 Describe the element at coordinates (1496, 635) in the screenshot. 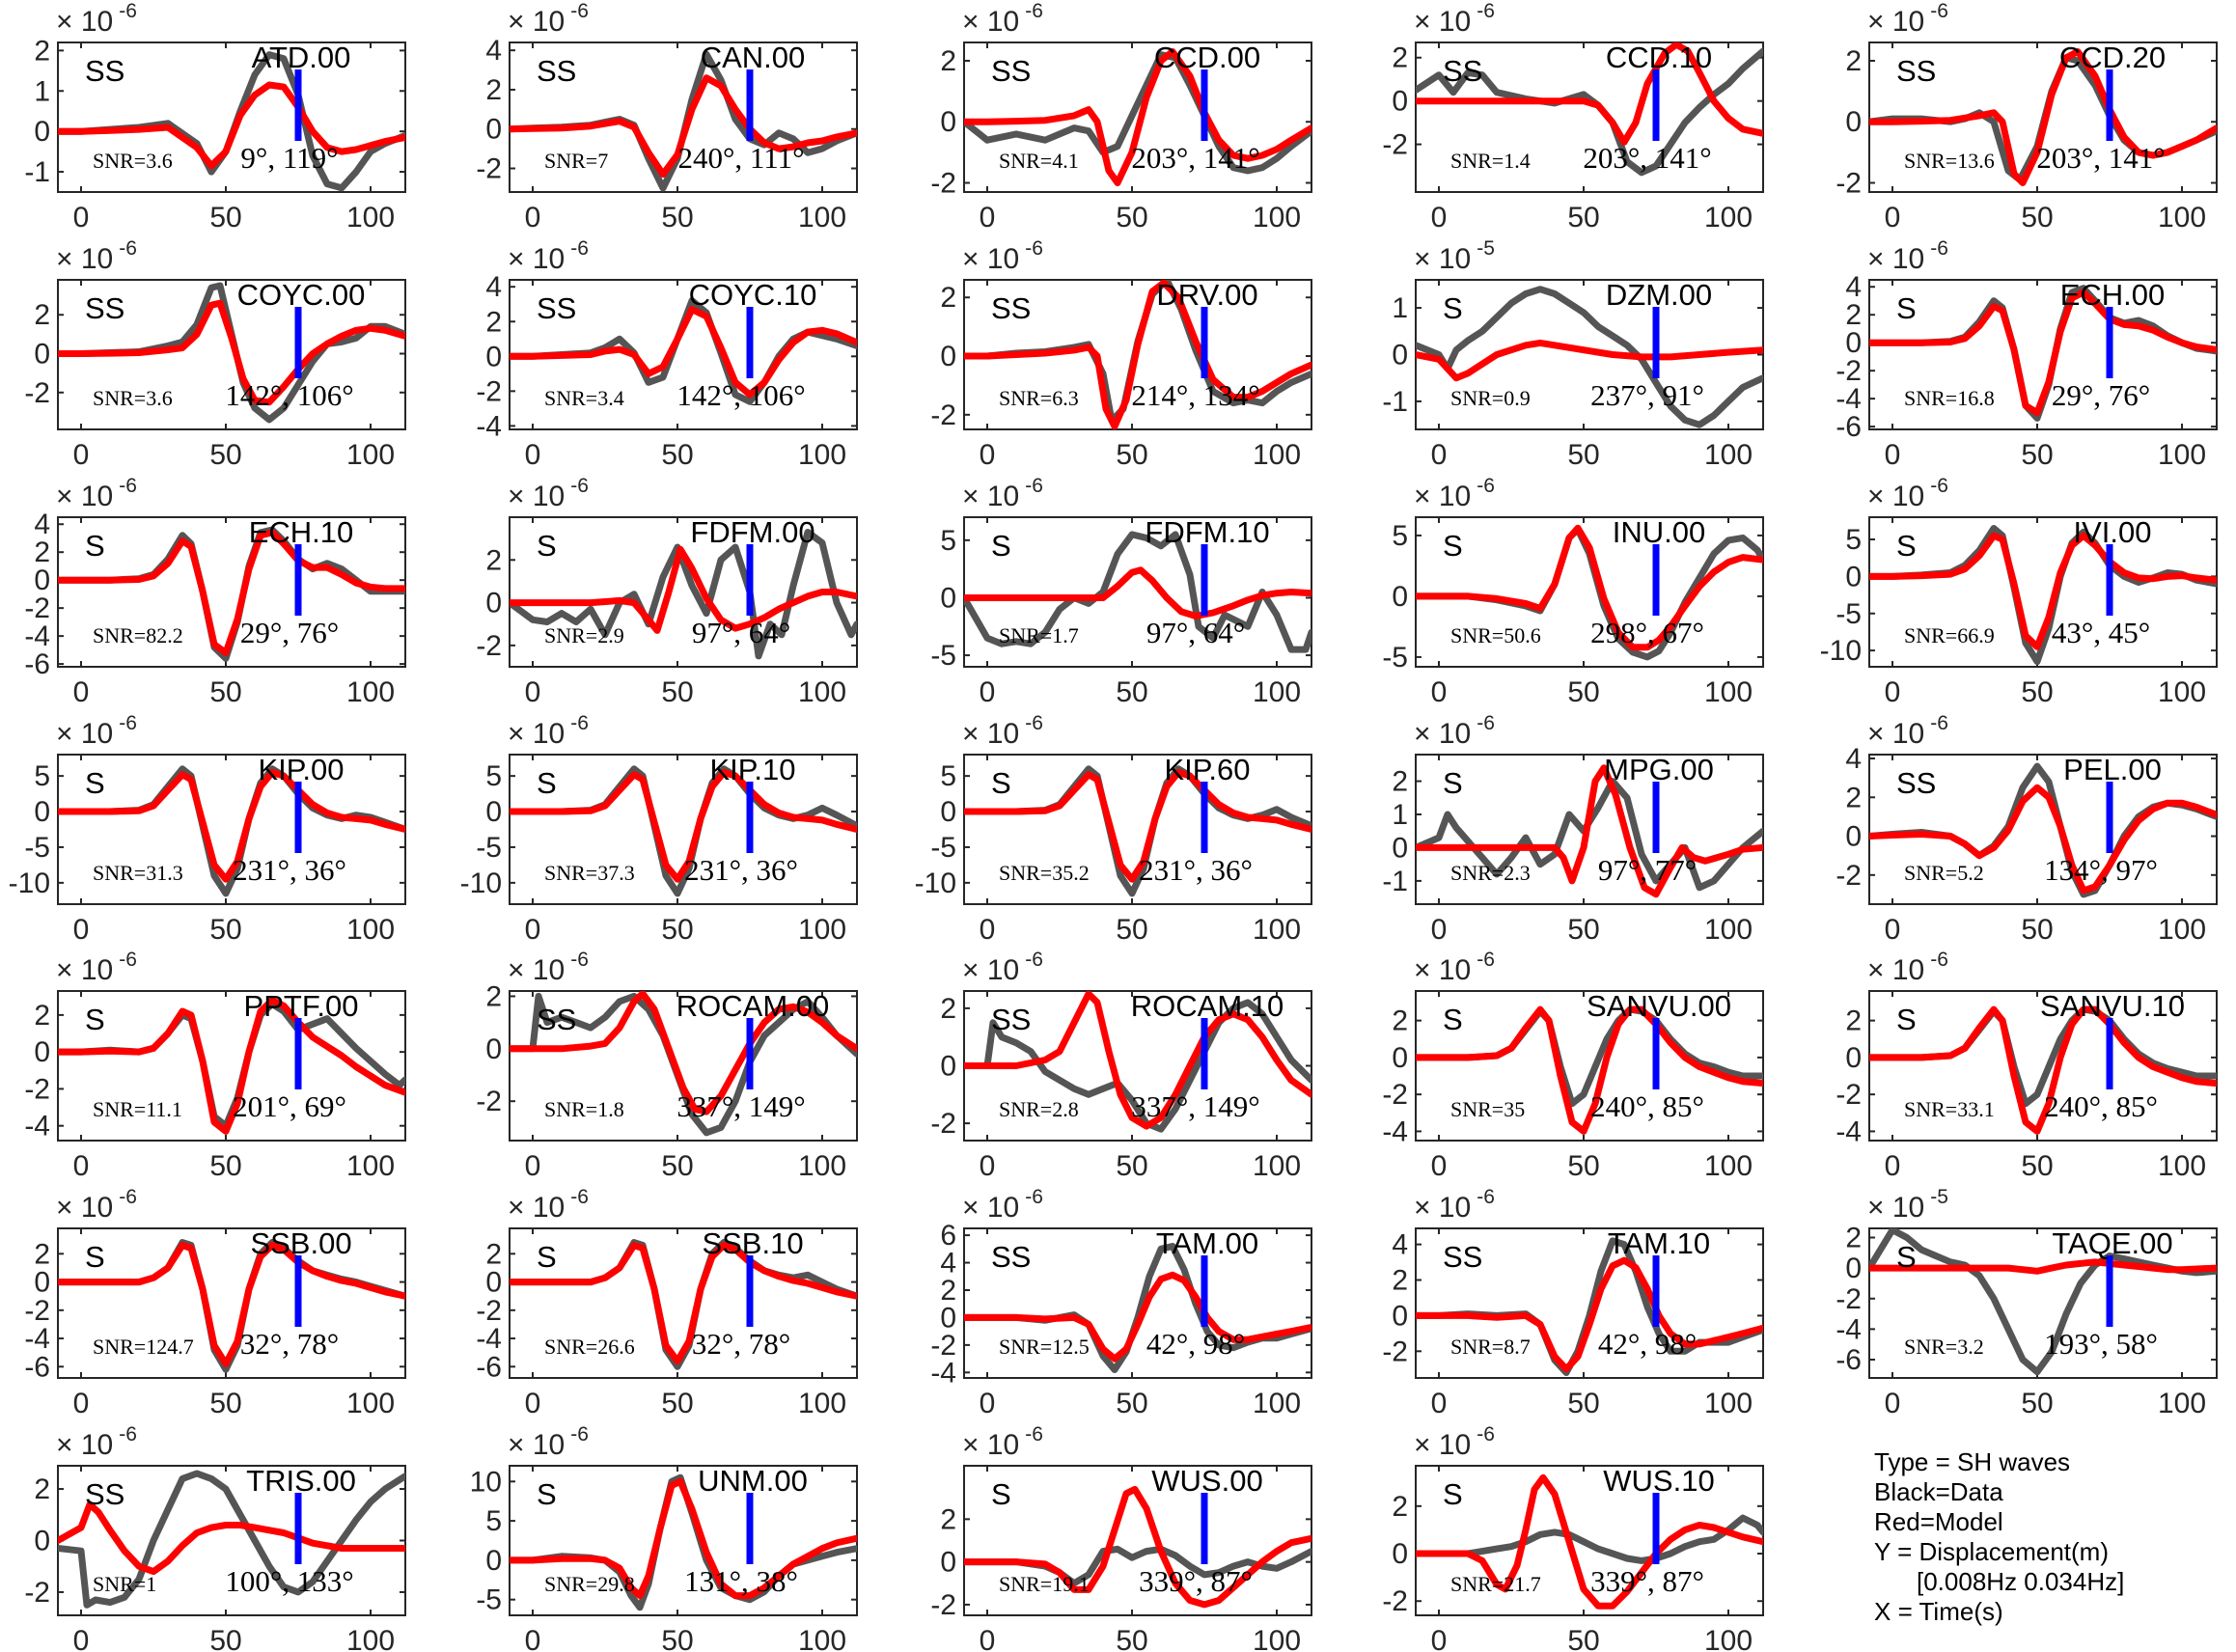

I see `snr-label: SNR=50.6` at that location.